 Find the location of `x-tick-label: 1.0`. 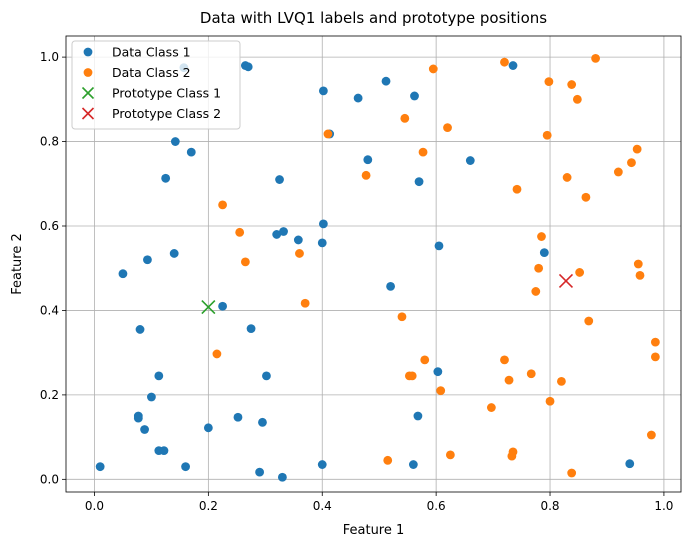

x-tick-label: 1.0 is located at coordinates (663, 506).